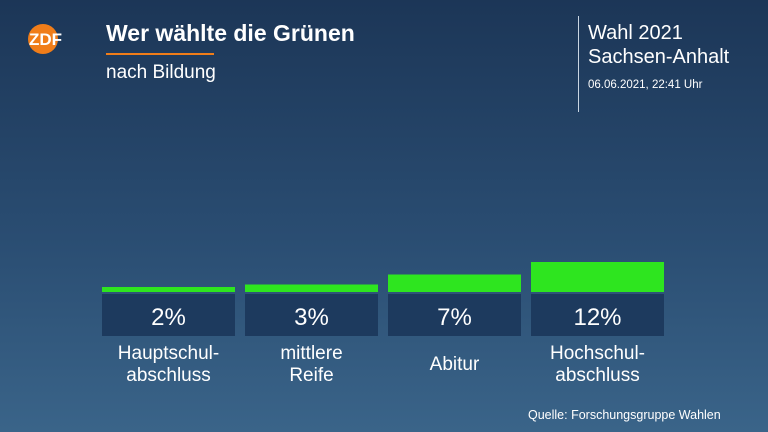 The height and width of the screenshot is (432, 768). I want to click on category-label-4-line-2: abschluss, so click(597, 375).